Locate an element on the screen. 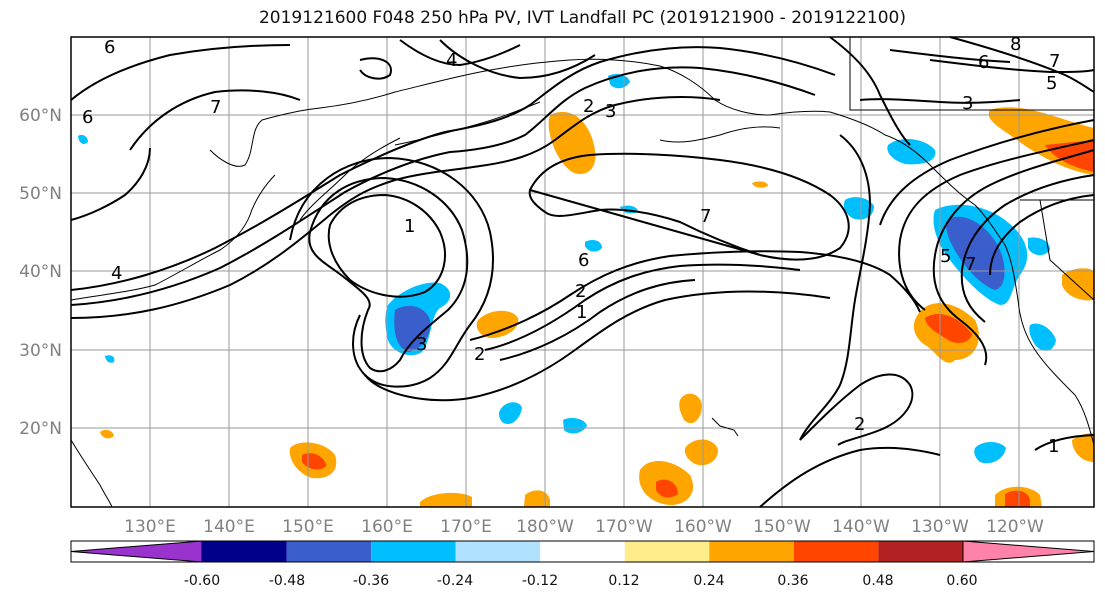  lat-label: 20°N is located at coordinates (40, 429).